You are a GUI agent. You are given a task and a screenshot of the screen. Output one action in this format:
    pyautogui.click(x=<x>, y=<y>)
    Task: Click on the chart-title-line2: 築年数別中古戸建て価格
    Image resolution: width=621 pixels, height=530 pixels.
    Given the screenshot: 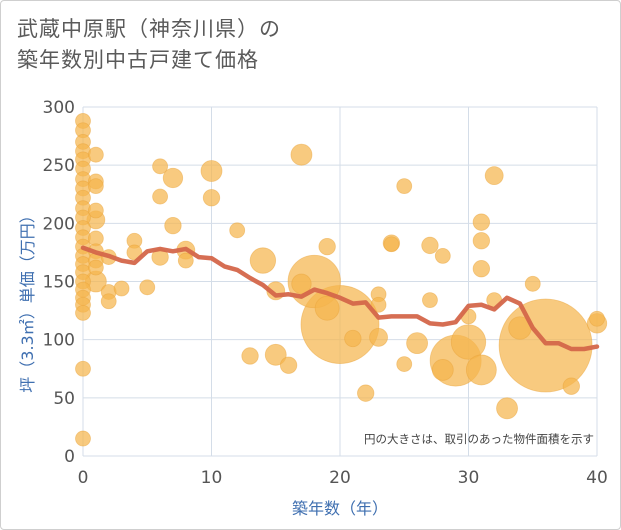 What is the action you would take?
    pyautogui.click(x=138, y=60)
    